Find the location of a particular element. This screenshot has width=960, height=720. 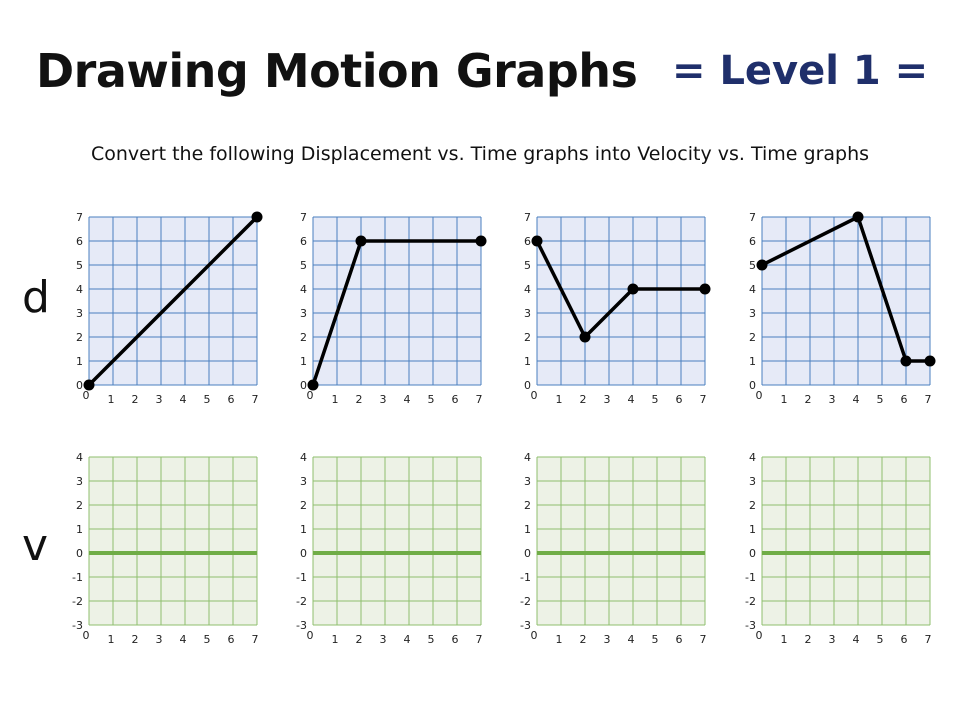

velocity-graph-4: -3 -2 -1 0 1 2 3 4 0 1 2 3 4 5 6 7 is located at coordinates (838, 548).